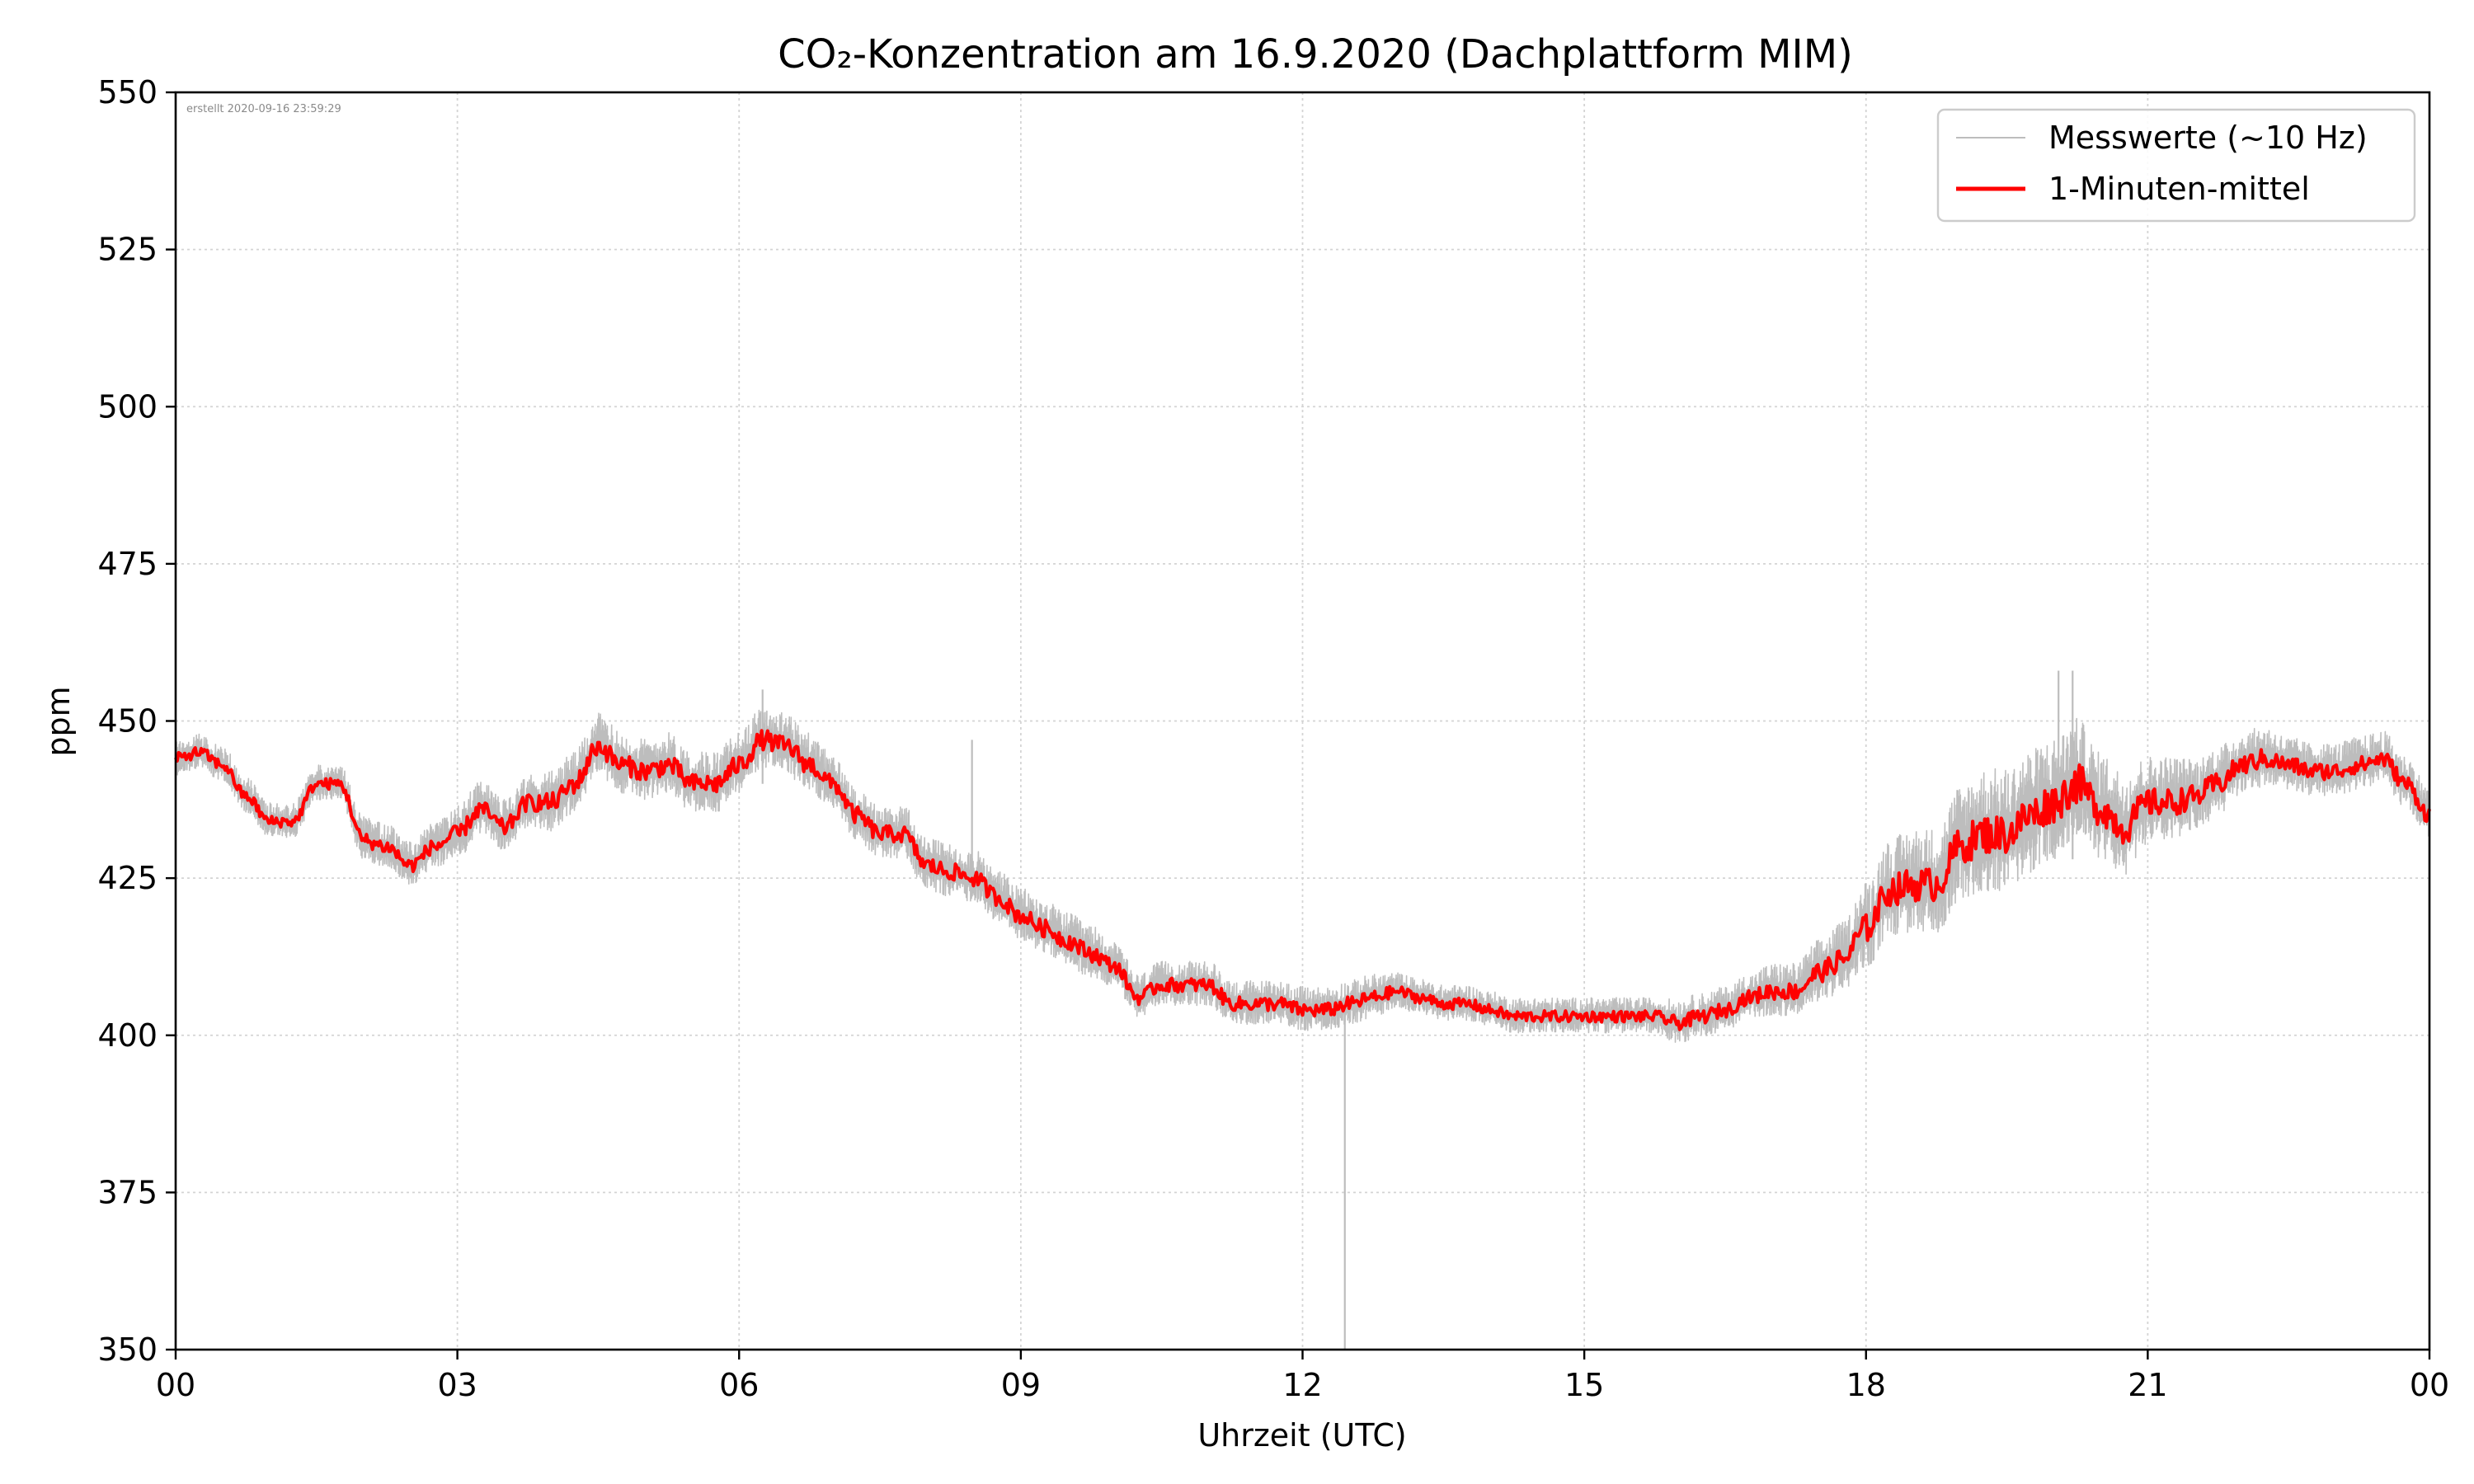  I want to click on y-tick-label: 375, so click(127, 1192).